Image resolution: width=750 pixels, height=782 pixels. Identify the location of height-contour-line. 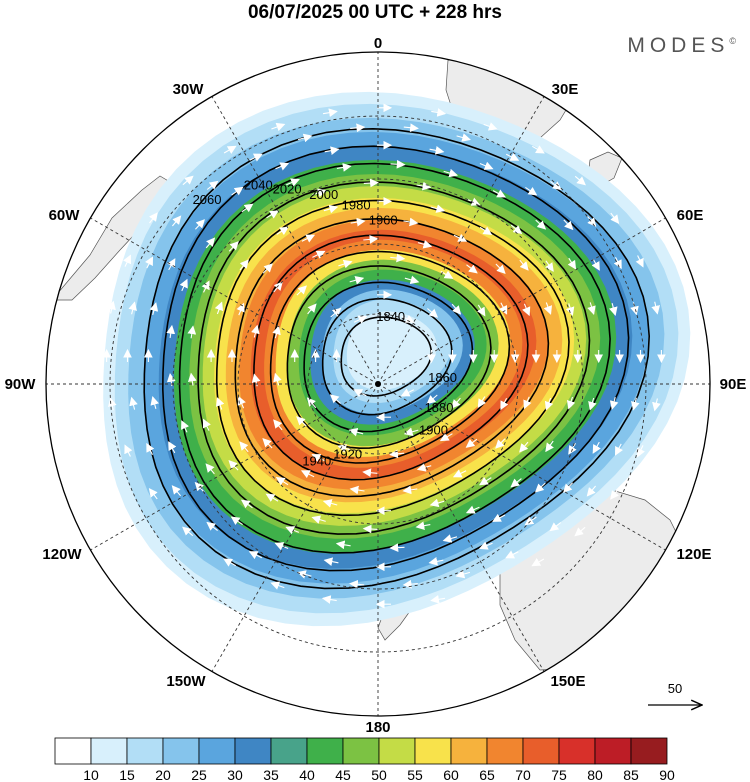
(389, 357).